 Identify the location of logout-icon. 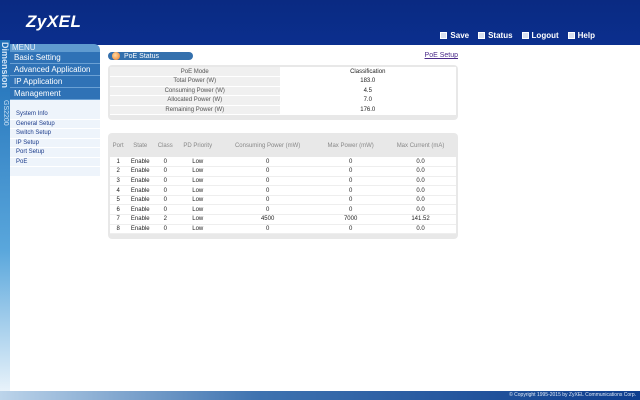
(525, 35).